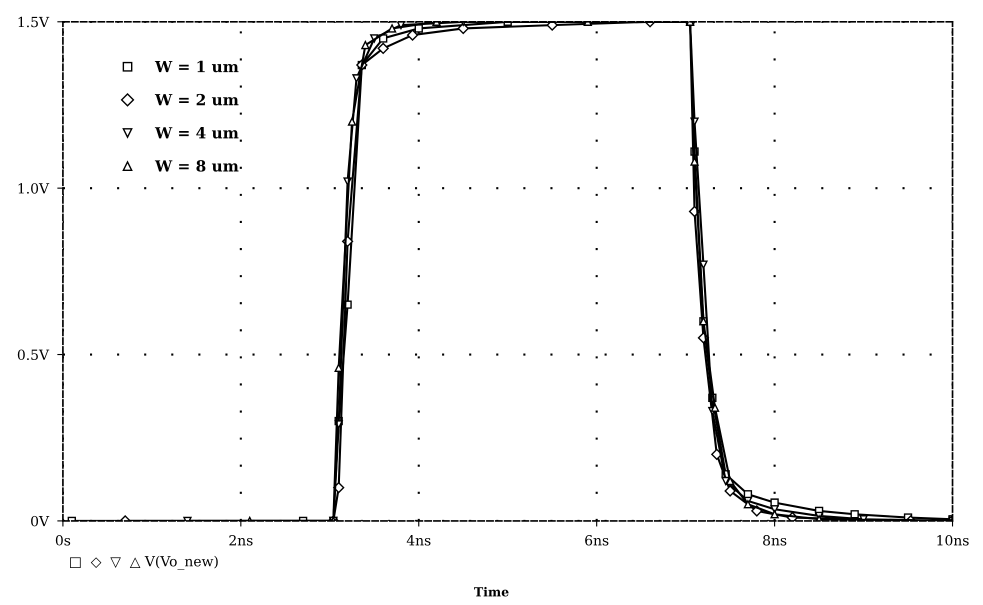 This screenshot has width=983, height=605. I want to click on x-tick-label: 10ns, so click(953, 540).